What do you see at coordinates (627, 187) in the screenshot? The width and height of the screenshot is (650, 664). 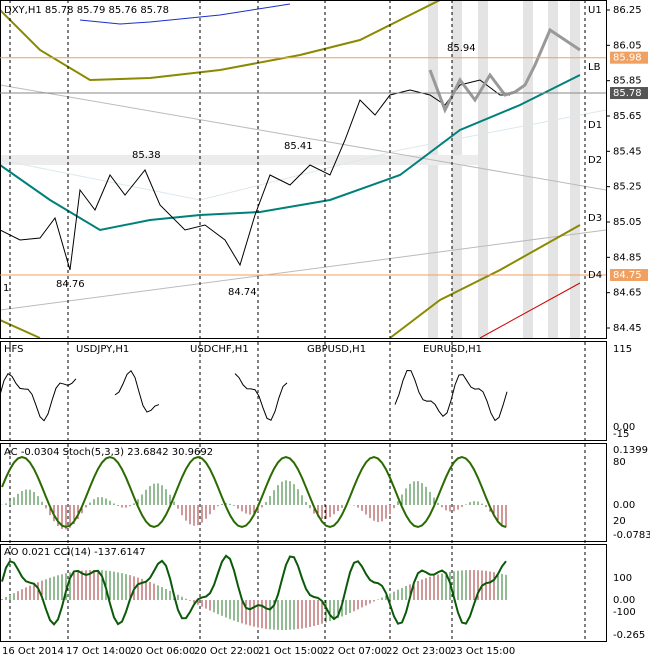 I see `price-label: 85.25` at bounding box center [627, 187].